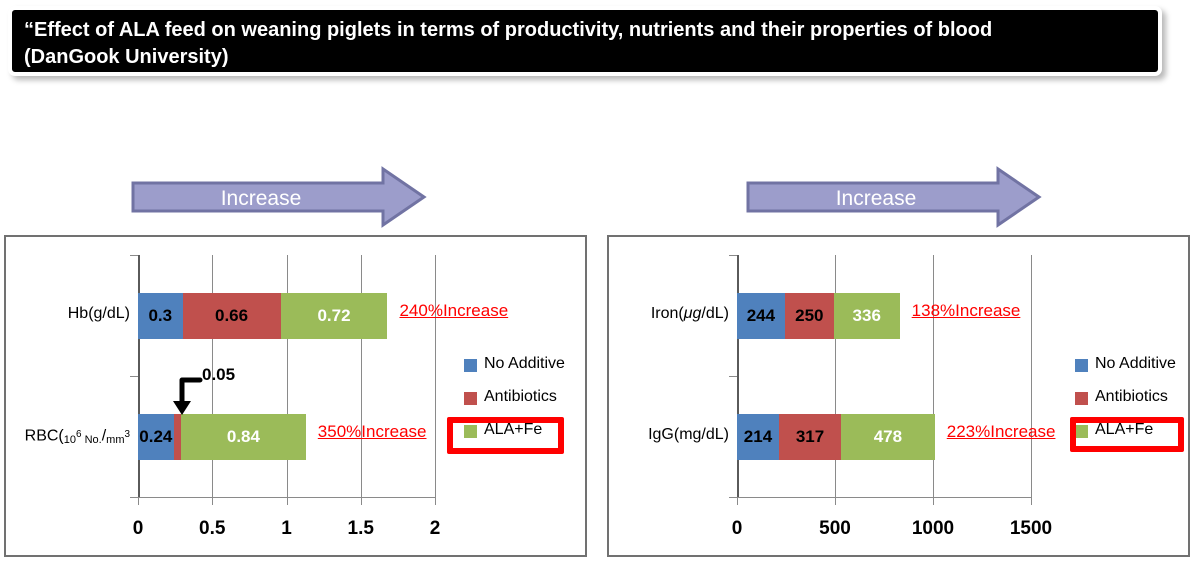  Describe the element at coordinates (231, 315) in the screenshot. I see `bar-segment-antibiotics: 0.66` at that location.